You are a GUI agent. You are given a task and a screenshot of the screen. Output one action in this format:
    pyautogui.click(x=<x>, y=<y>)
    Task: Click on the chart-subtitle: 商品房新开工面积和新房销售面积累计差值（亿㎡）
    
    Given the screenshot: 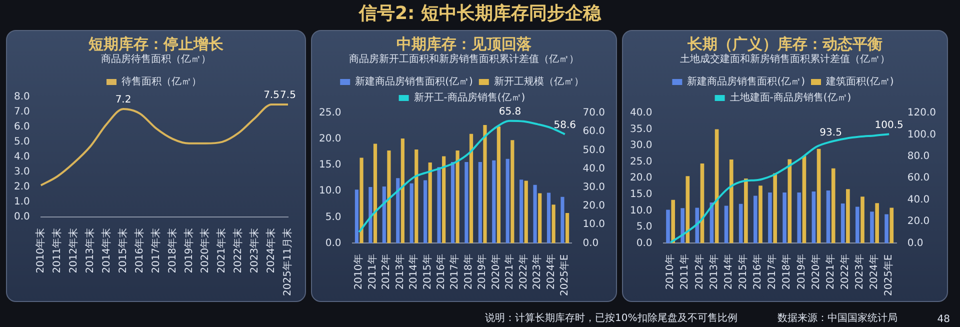 What is the action you would take?
    pyautogui.click(x=464, y=60)
    